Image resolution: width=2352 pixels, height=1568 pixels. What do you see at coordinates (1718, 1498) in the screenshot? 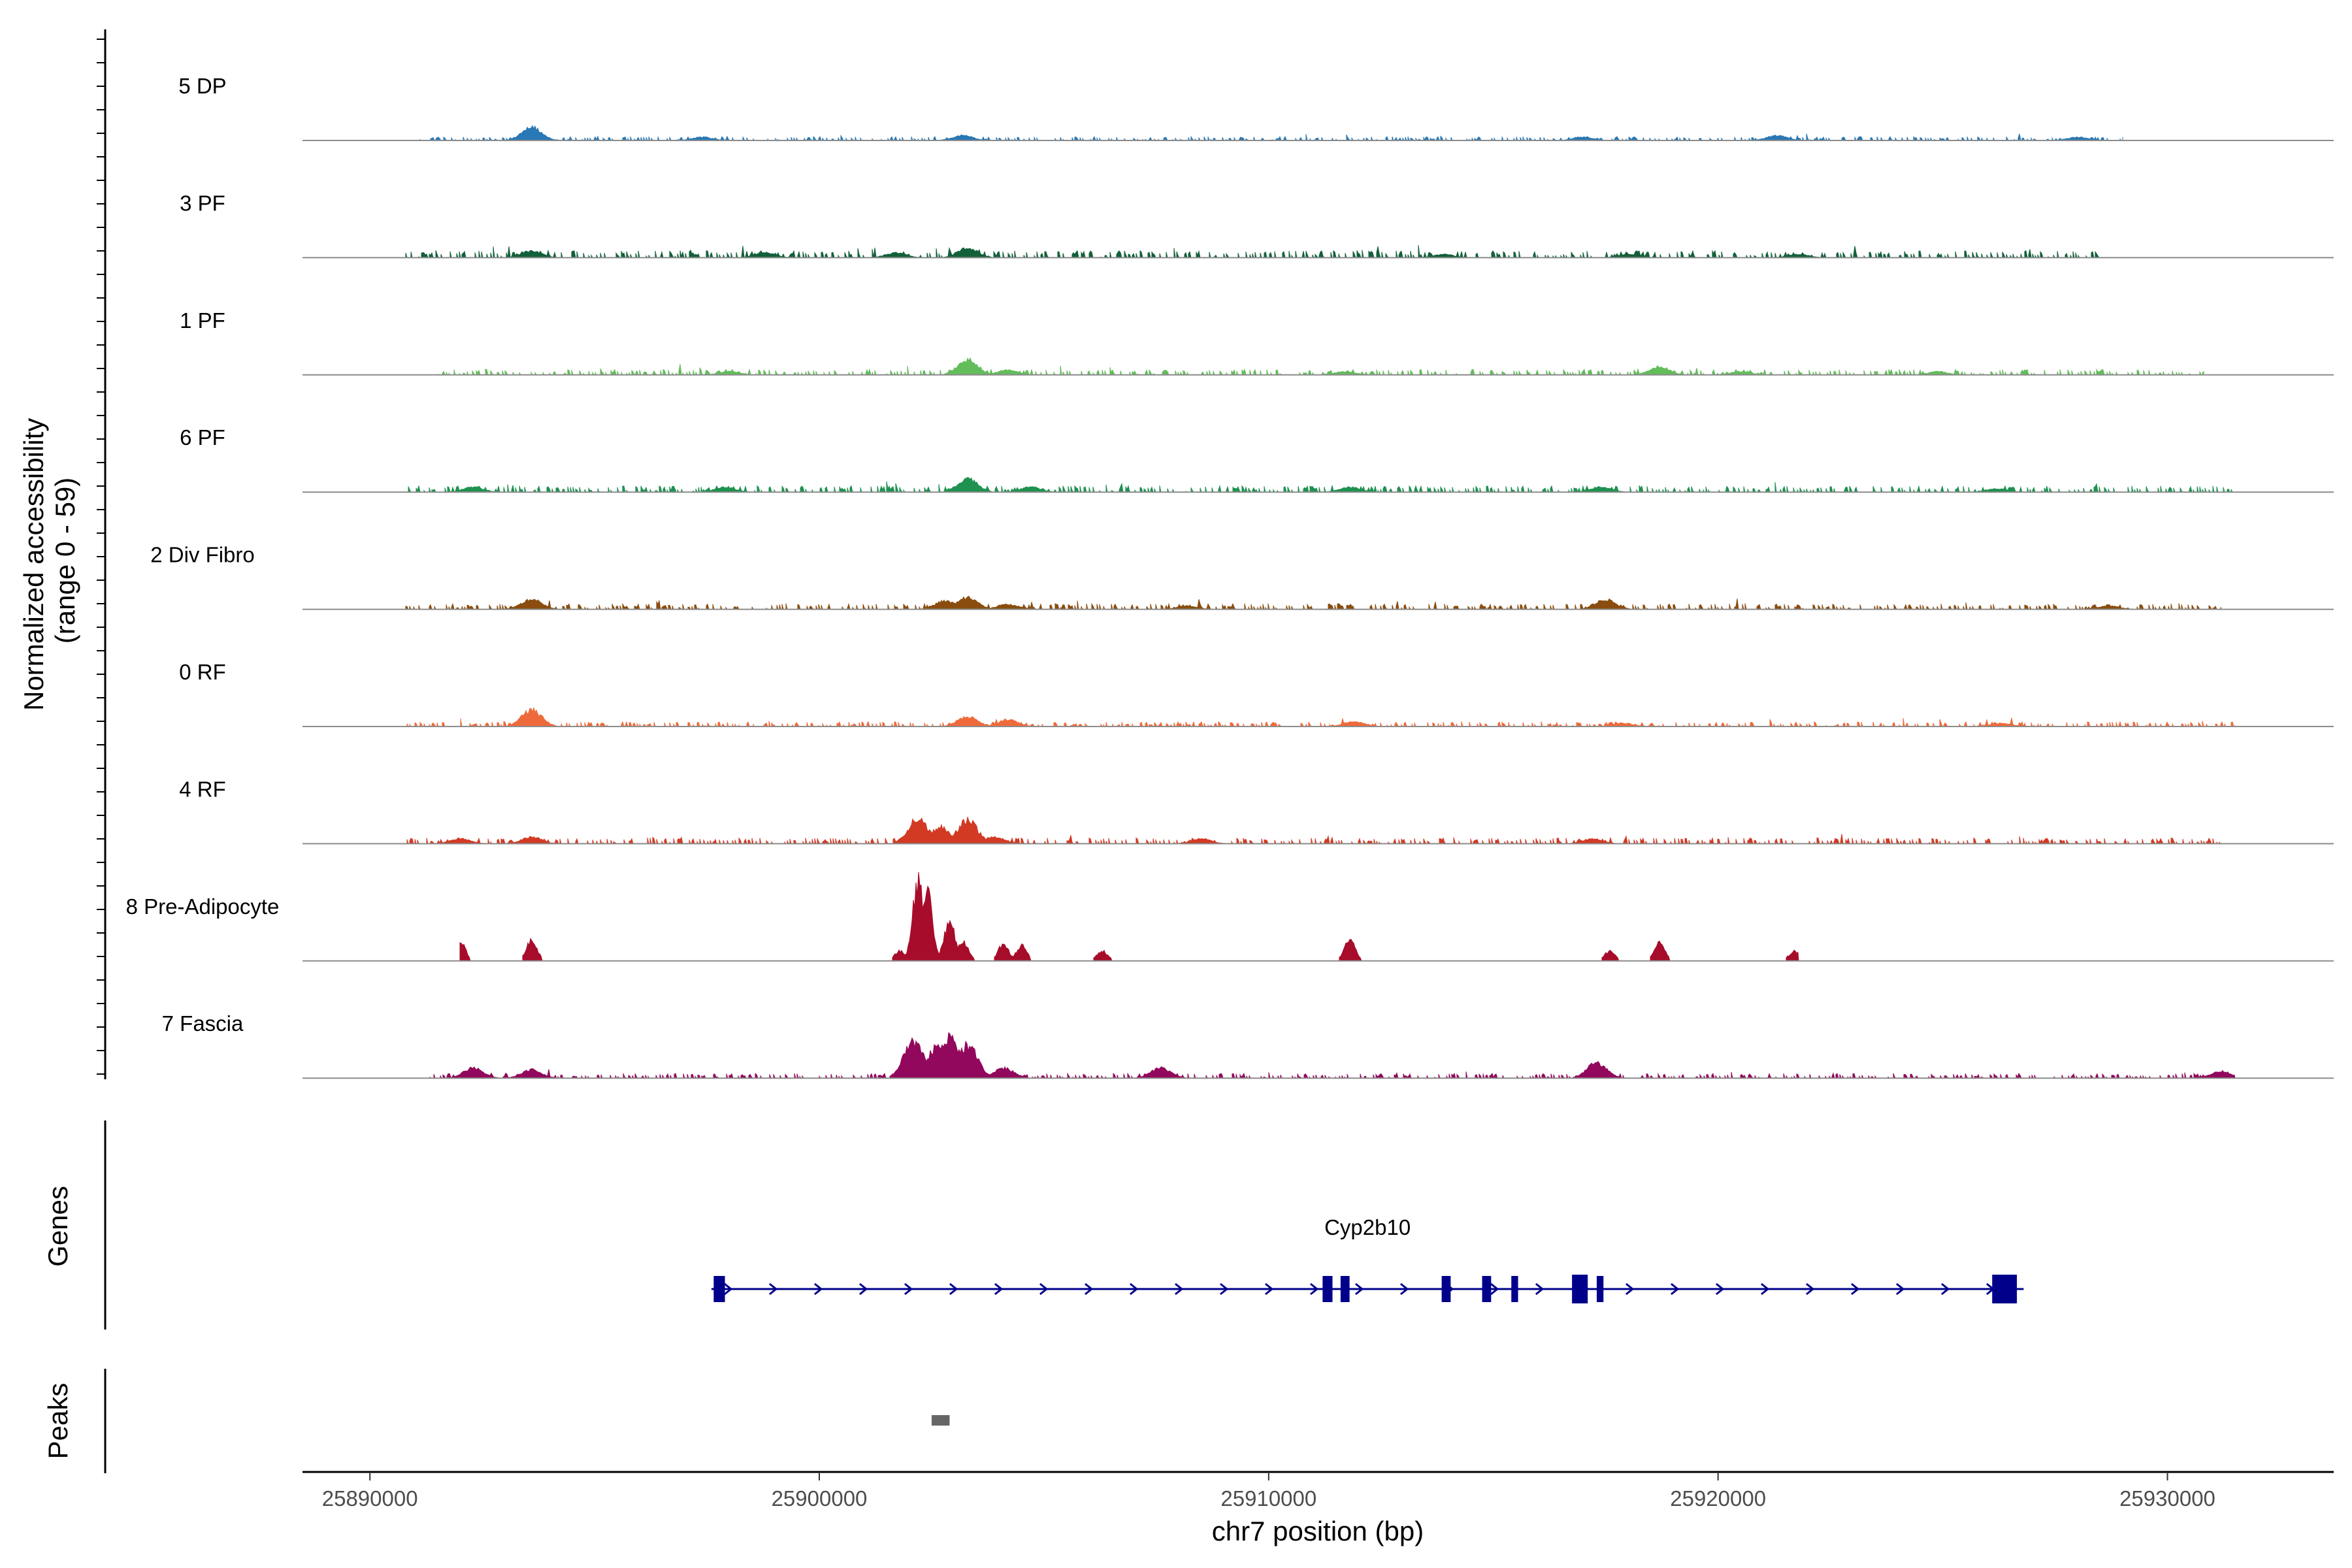
I see `x-tick-label: 25920000` at bounding box center [1718, 1498].